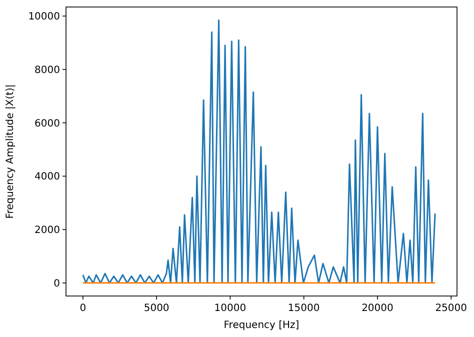  I want to click on x-tick-label: 5000, so click(157, 308).